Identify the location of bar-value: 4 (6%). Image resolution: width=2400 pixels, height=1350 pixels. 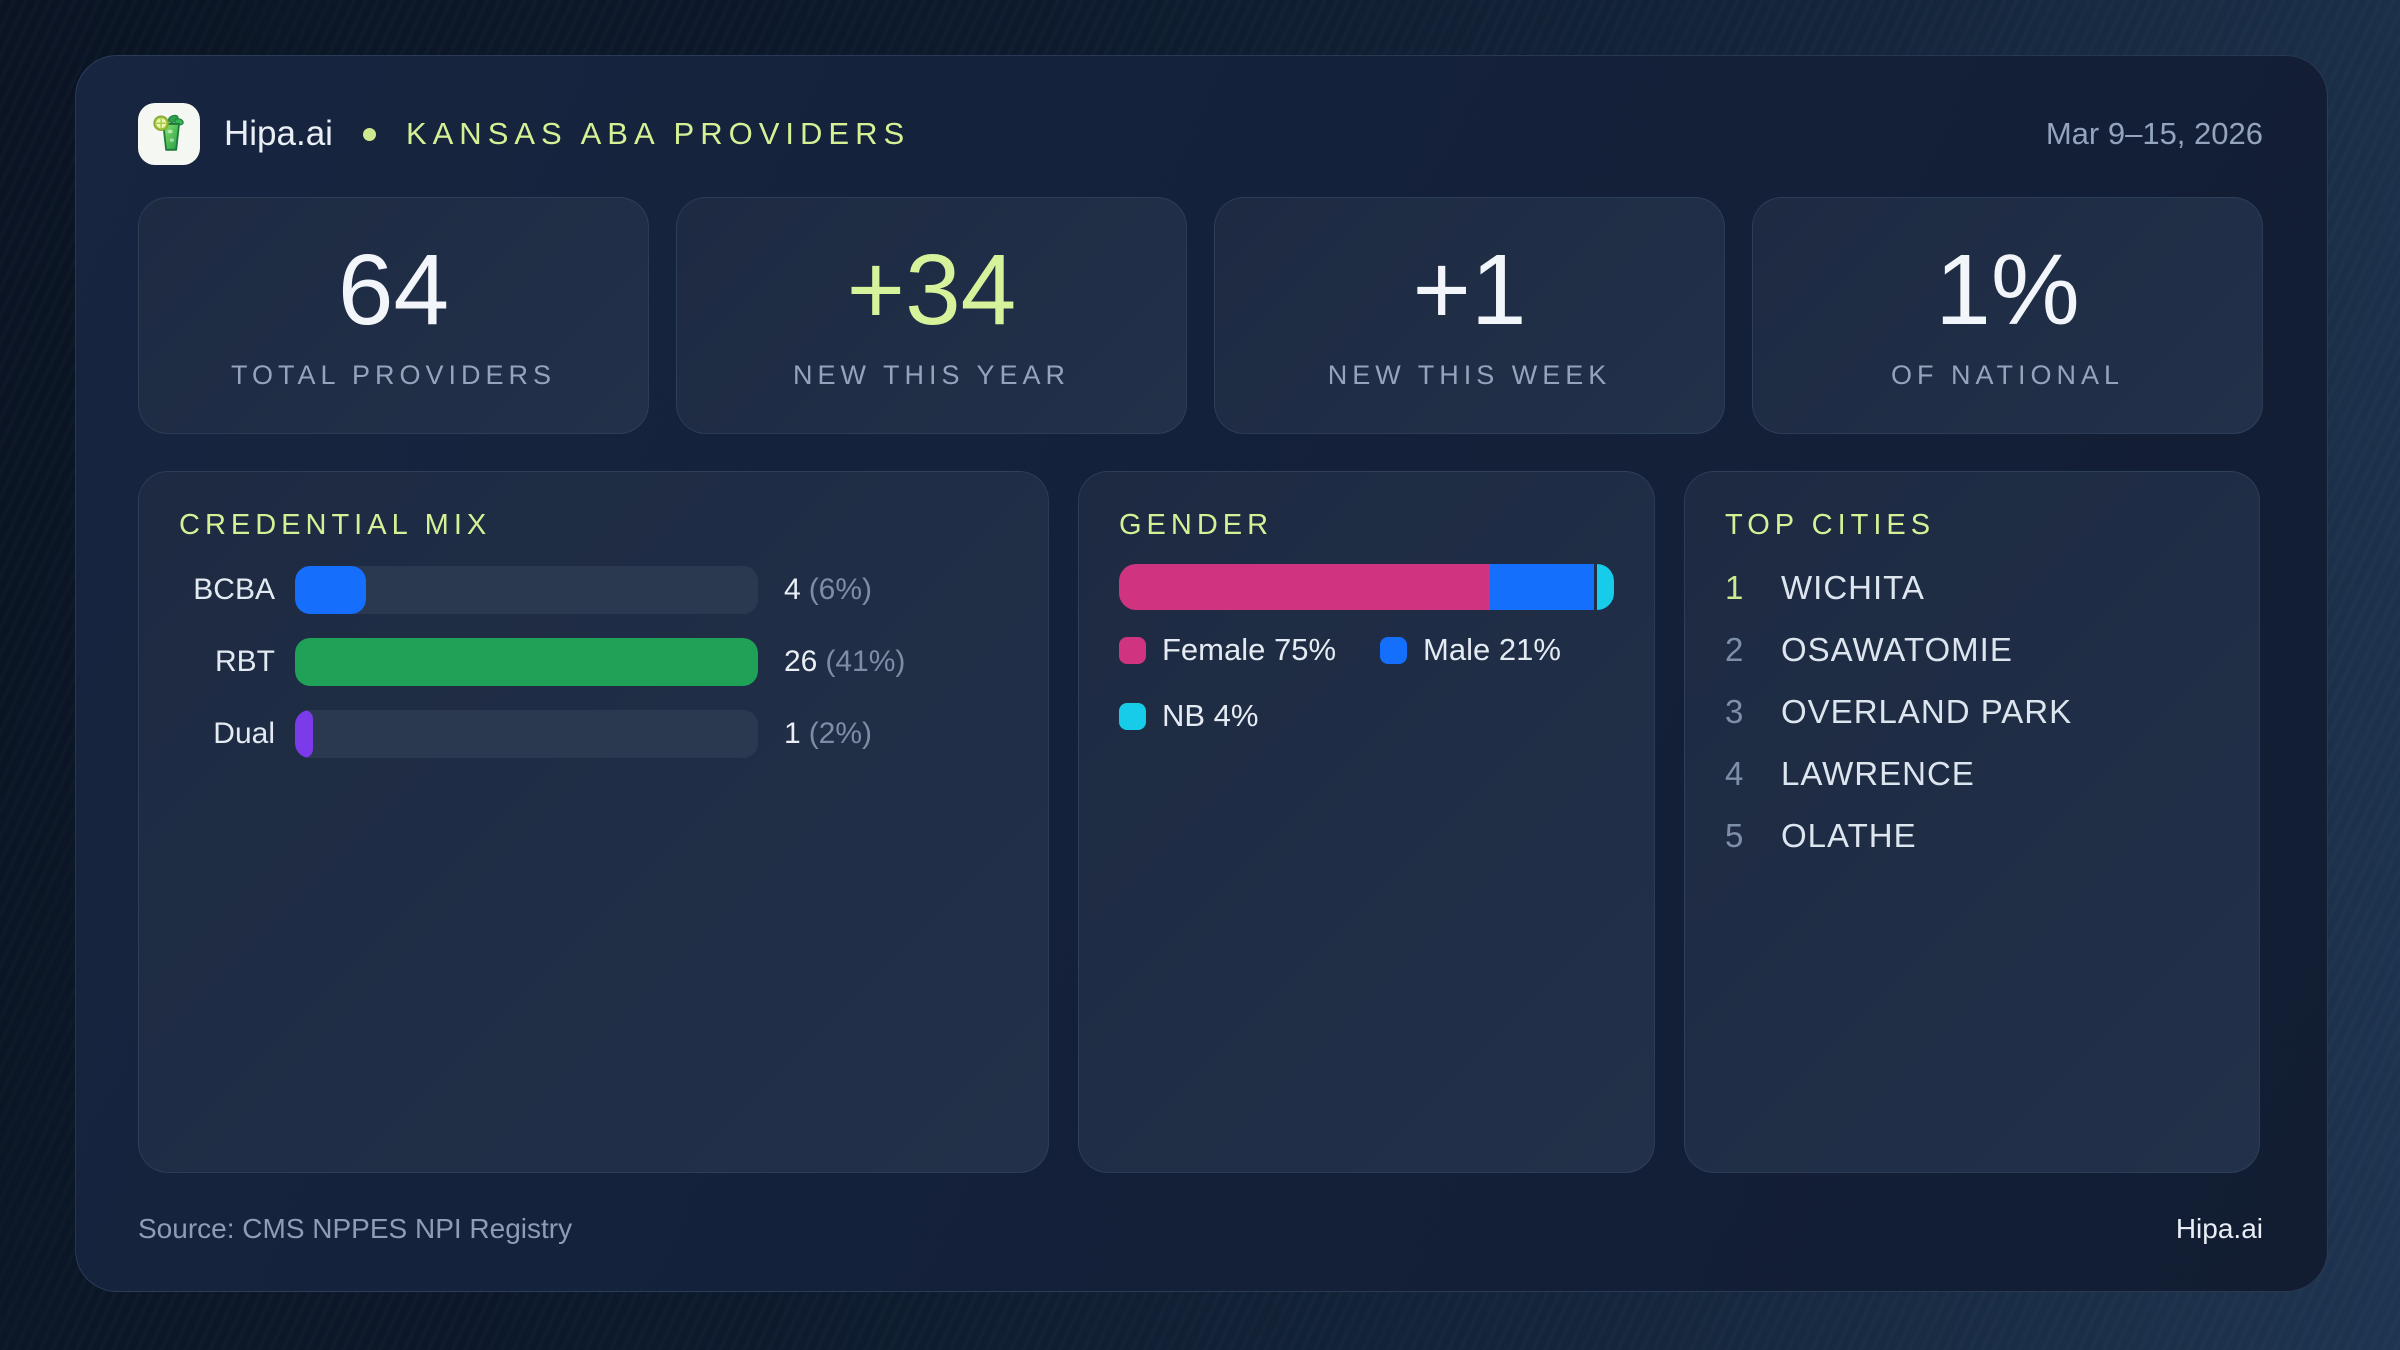
(828, 590).